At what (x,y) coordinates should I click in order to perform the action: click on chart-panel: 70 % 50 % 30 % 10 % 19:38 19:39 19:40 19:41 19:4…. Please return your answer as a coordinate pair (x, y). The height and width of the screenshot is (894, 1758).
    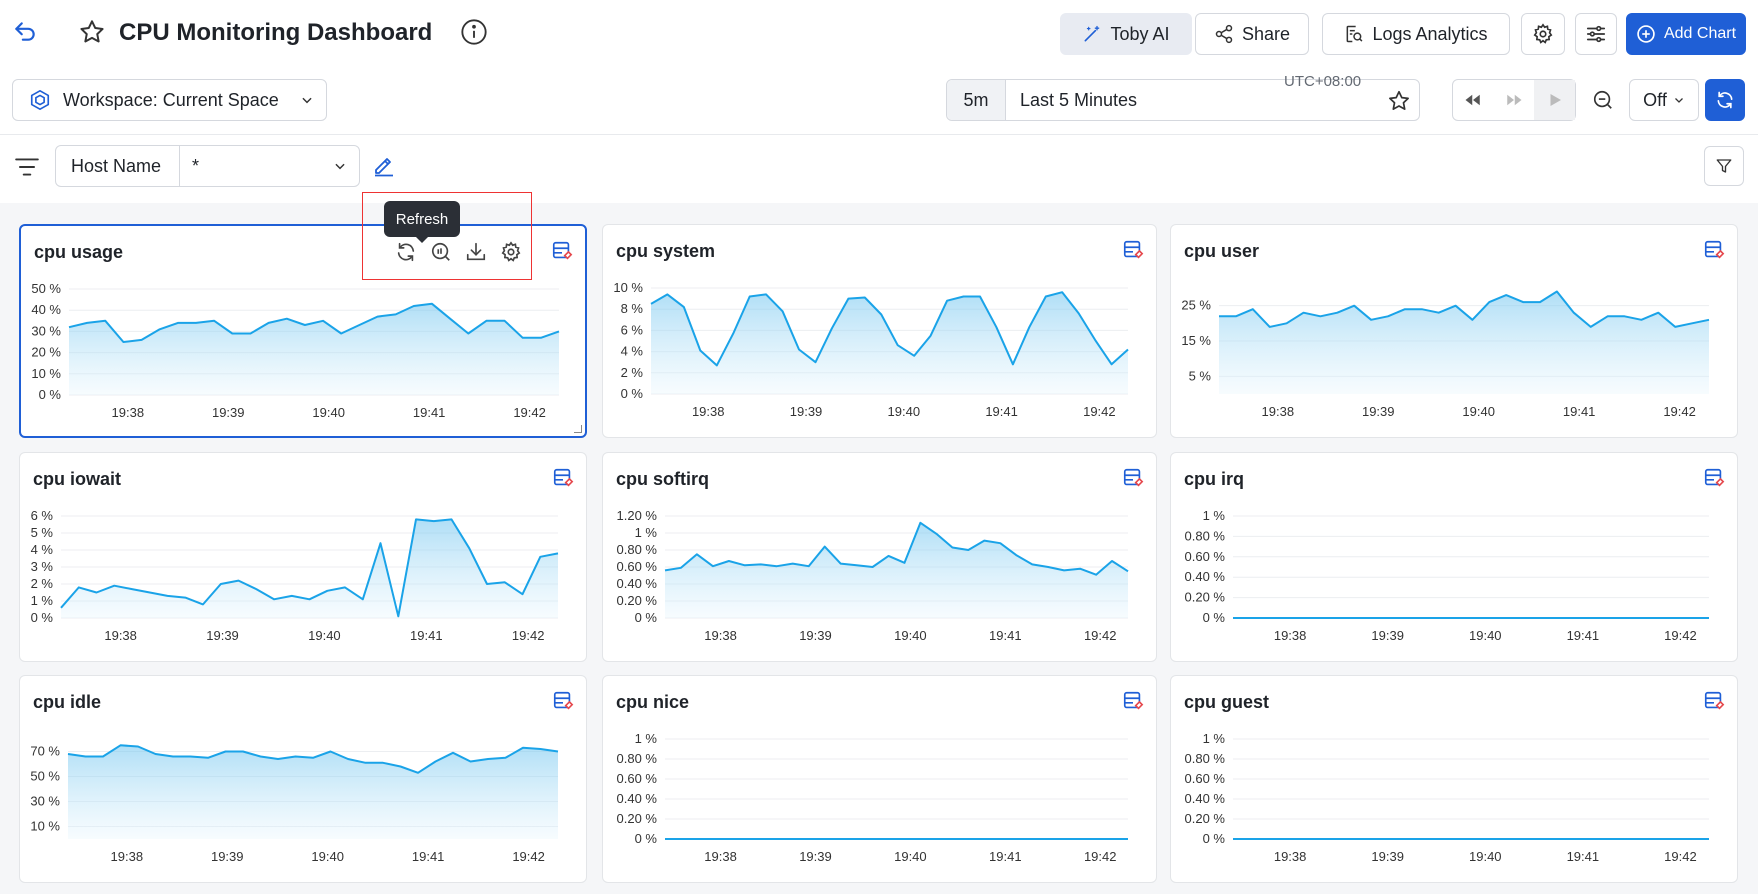
    Looking at the image, I should click on (303, 779).